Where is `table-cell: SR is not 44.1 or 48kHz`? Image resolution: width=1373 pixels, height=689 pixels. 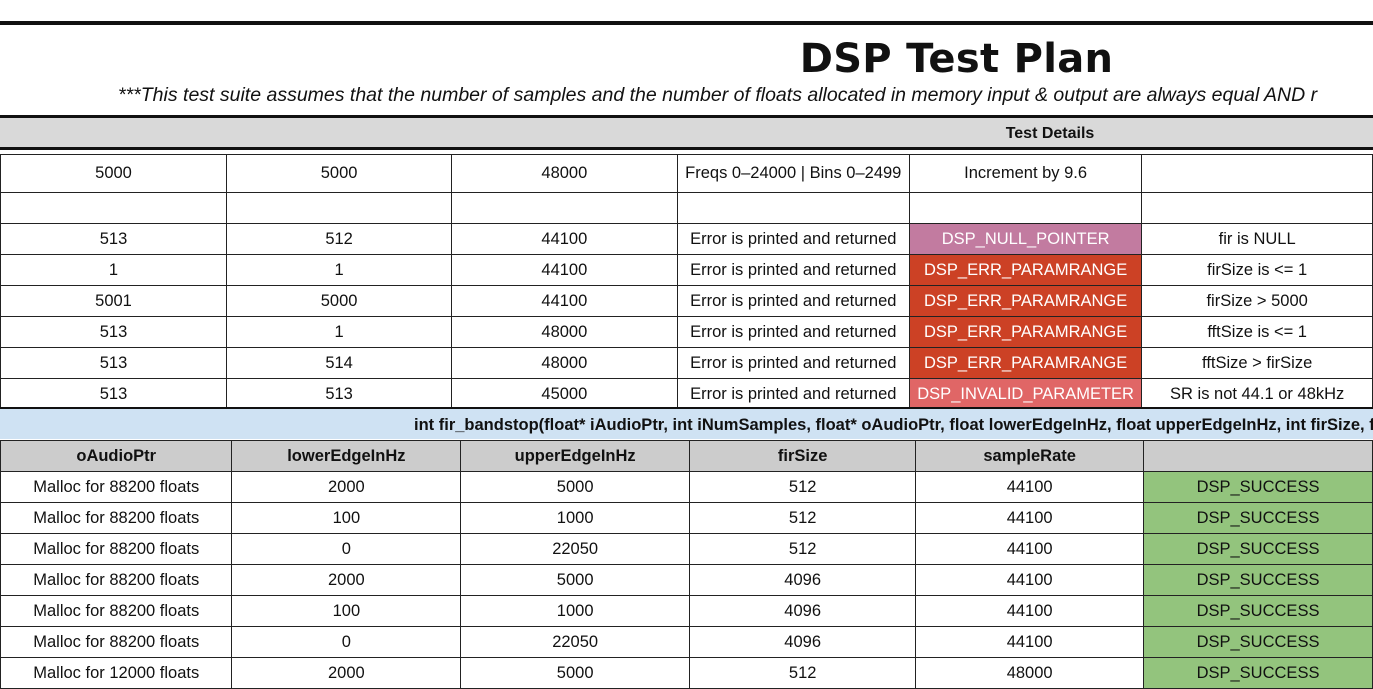 table-cell: SR is not 44.1 or 48kHz is located at coordinates (1257, 394).